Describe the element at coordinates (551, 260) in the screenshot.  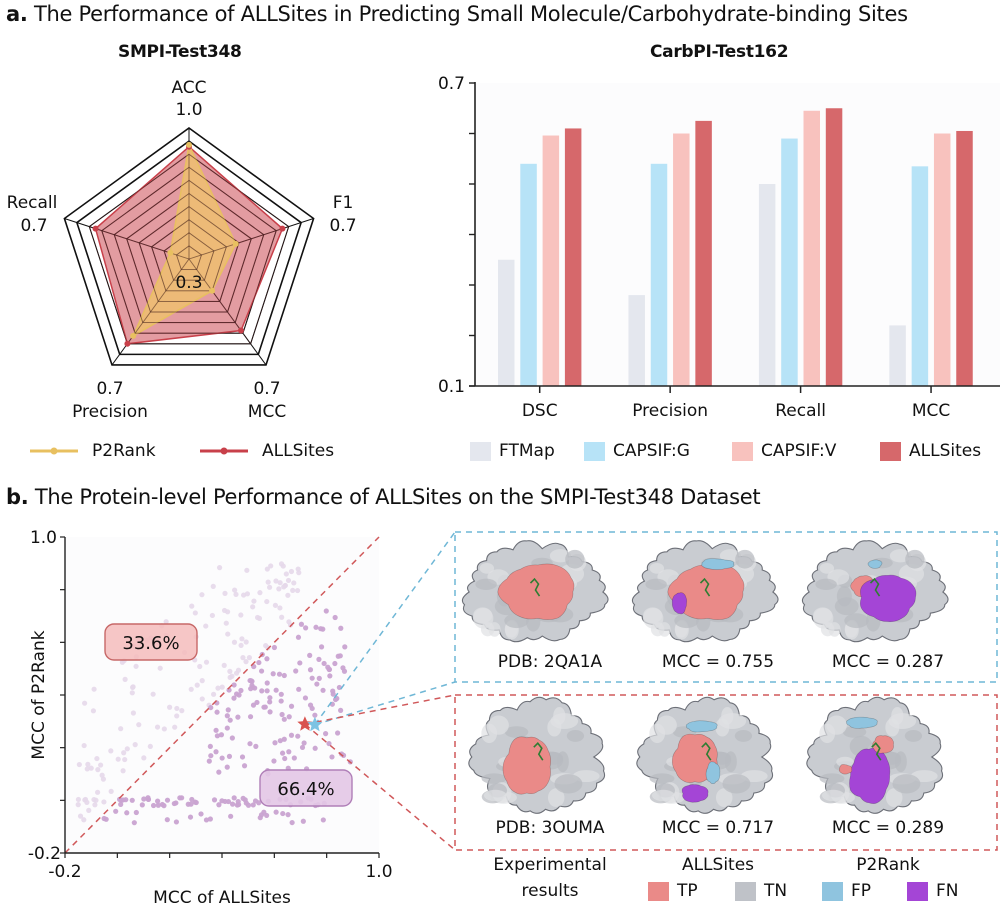
I see `bar-capsif-v-dsc` at that location.